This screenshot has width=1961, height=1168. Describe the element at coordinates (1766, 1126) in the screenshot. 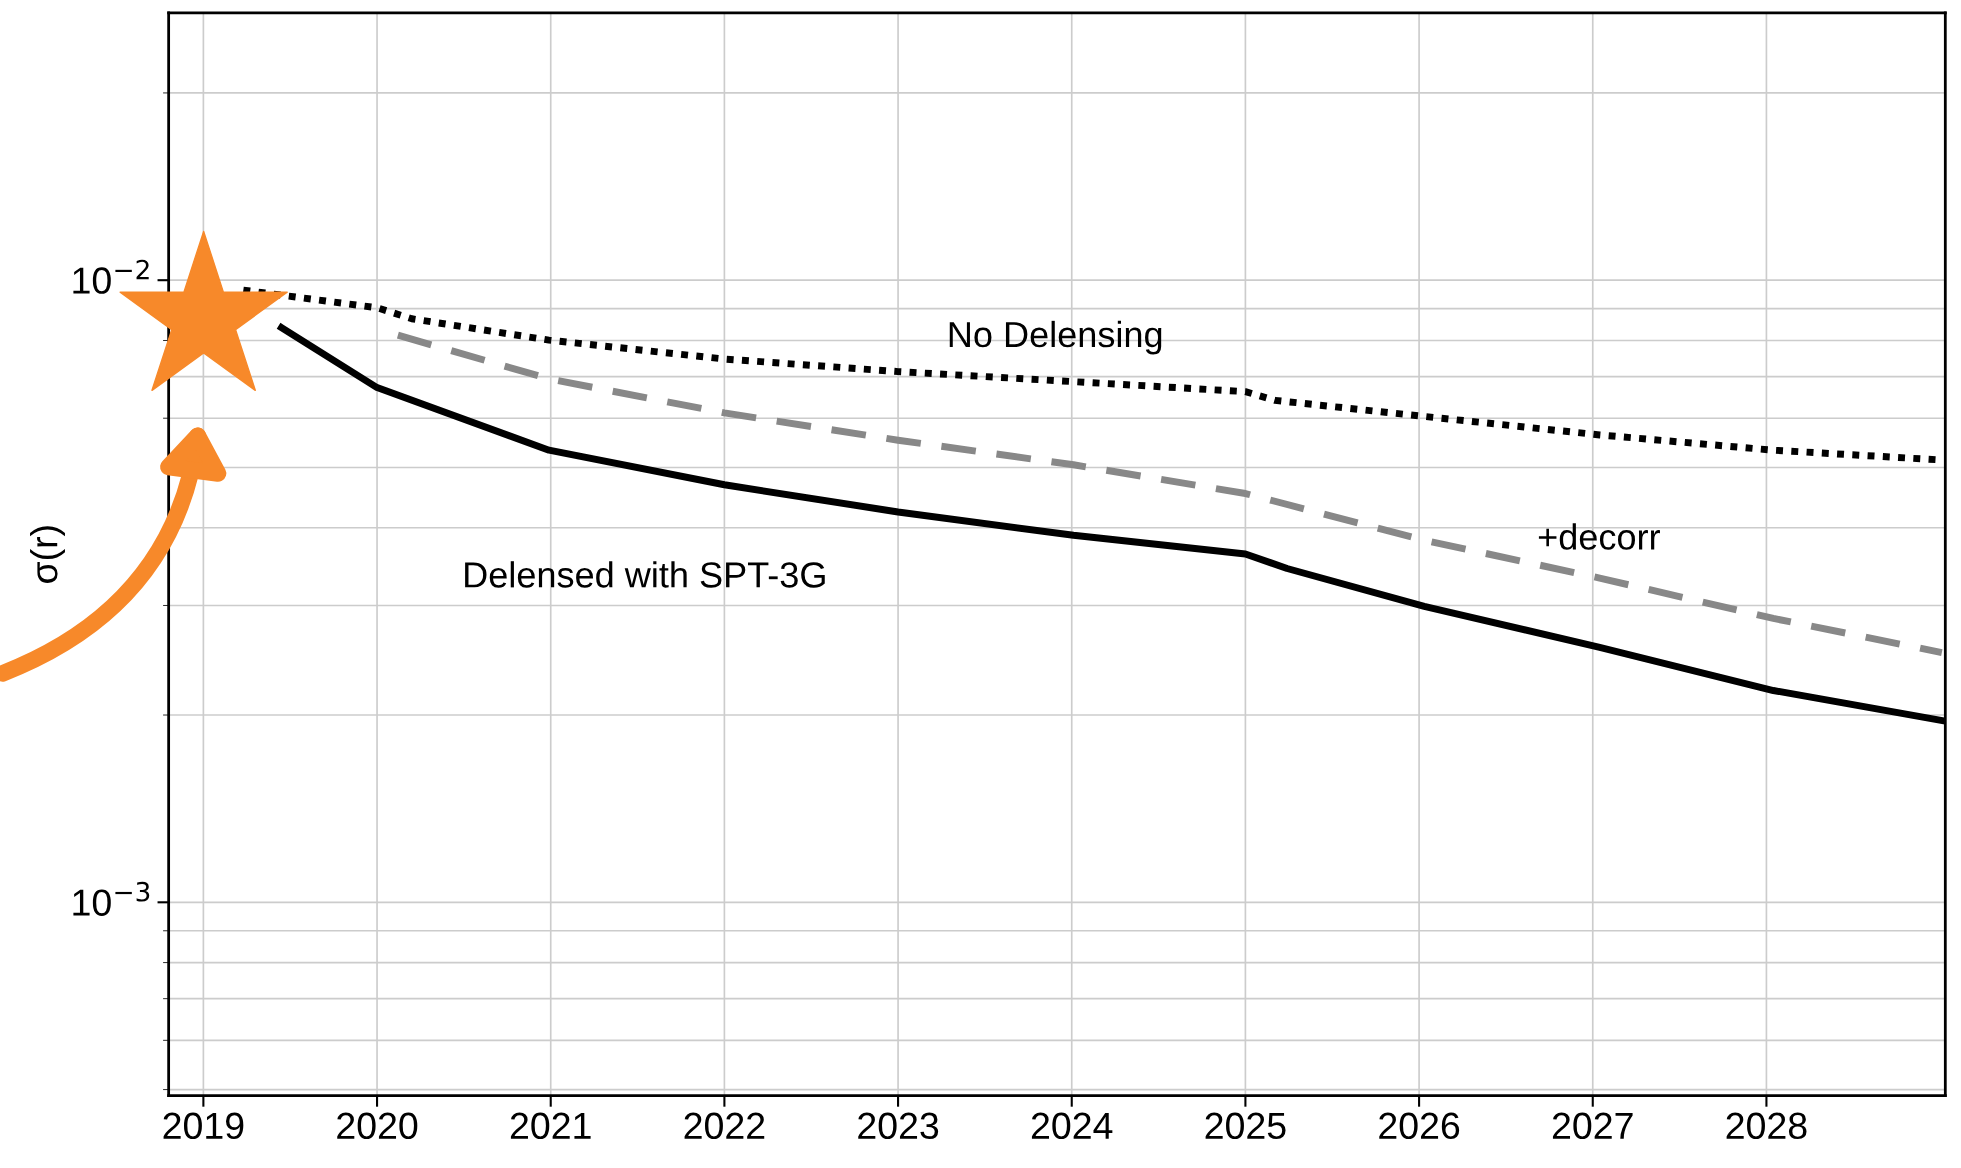

I see `x-tick-label: 2028` at that location.